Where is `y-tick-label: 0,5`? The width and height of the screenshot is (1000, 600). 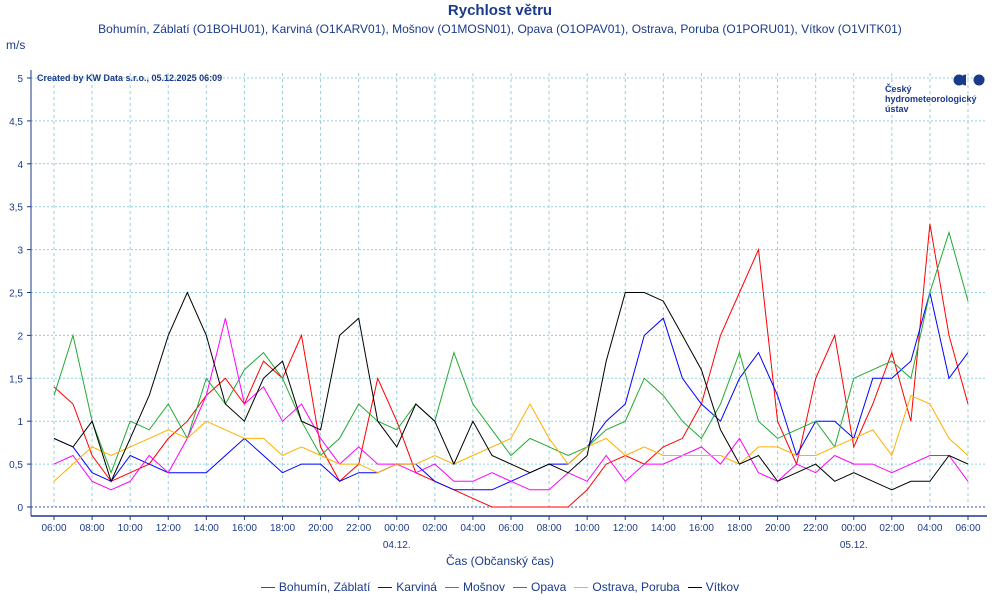 y-tick-label: 0,5 is located at coordinates (16, 465).